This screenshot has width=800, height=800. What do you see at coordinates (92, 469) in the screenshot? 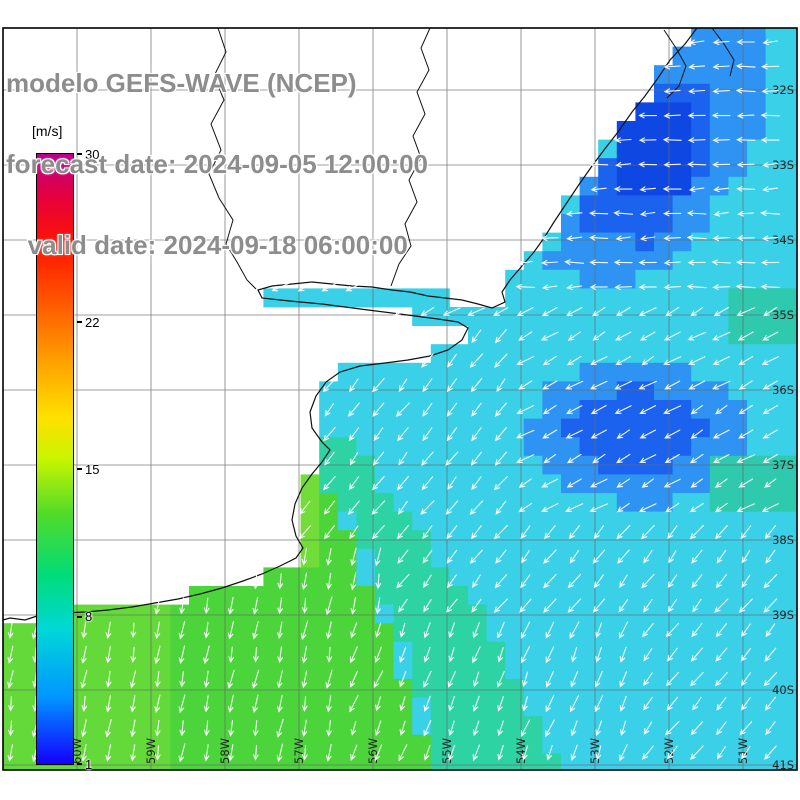
I see `colorbar-tick-label: 15` at bounding box center [92, 469].